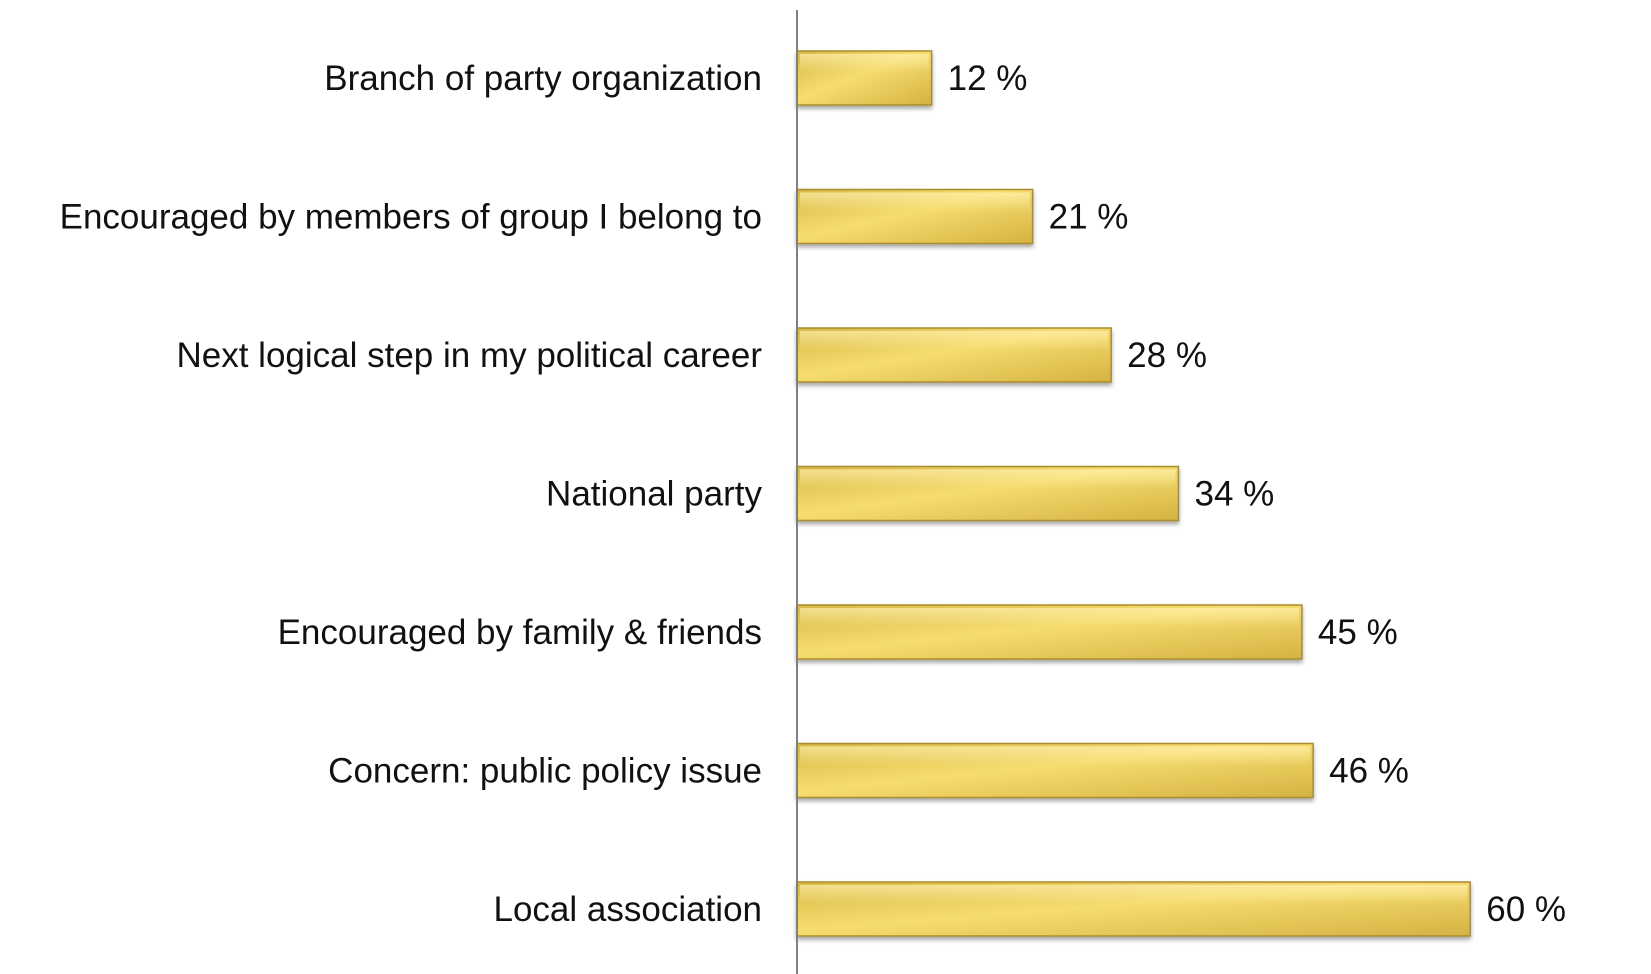  I want to click on value-label: 60 %, so click(1526, 909).